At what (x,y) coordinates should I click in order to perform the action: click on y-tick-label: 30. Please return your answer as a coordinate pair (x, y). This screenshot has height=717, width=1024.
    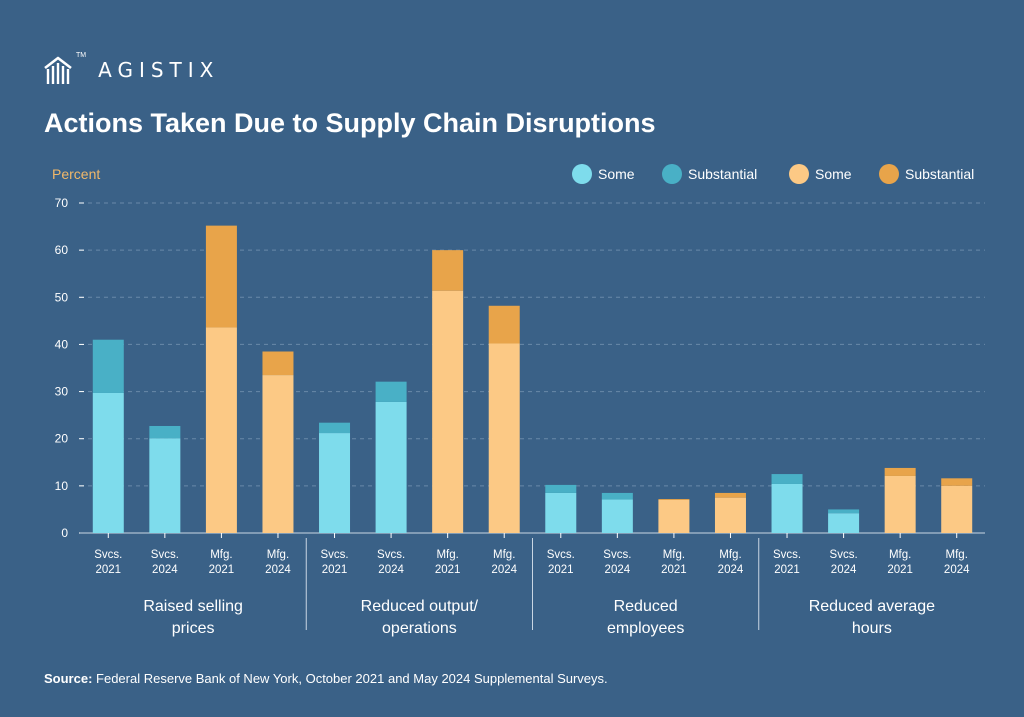
    Looking at the image, I should click on (62, 392).